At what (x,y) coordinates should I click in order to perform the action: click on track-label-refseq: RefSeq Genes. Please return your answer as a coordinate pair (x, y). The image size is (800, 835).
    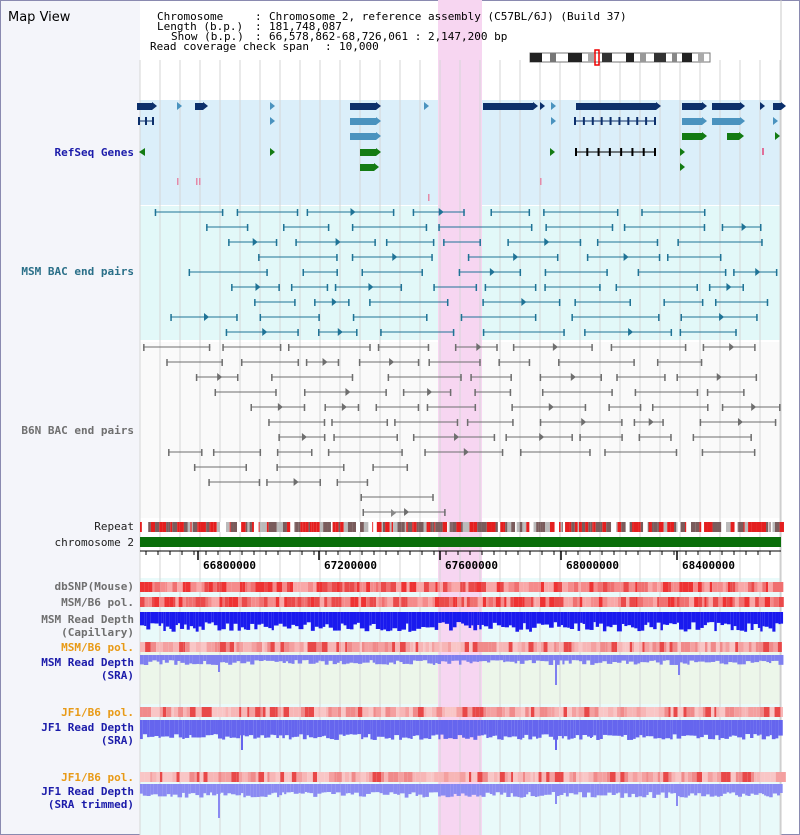
    Looking at the image, I should click on (94, 152).